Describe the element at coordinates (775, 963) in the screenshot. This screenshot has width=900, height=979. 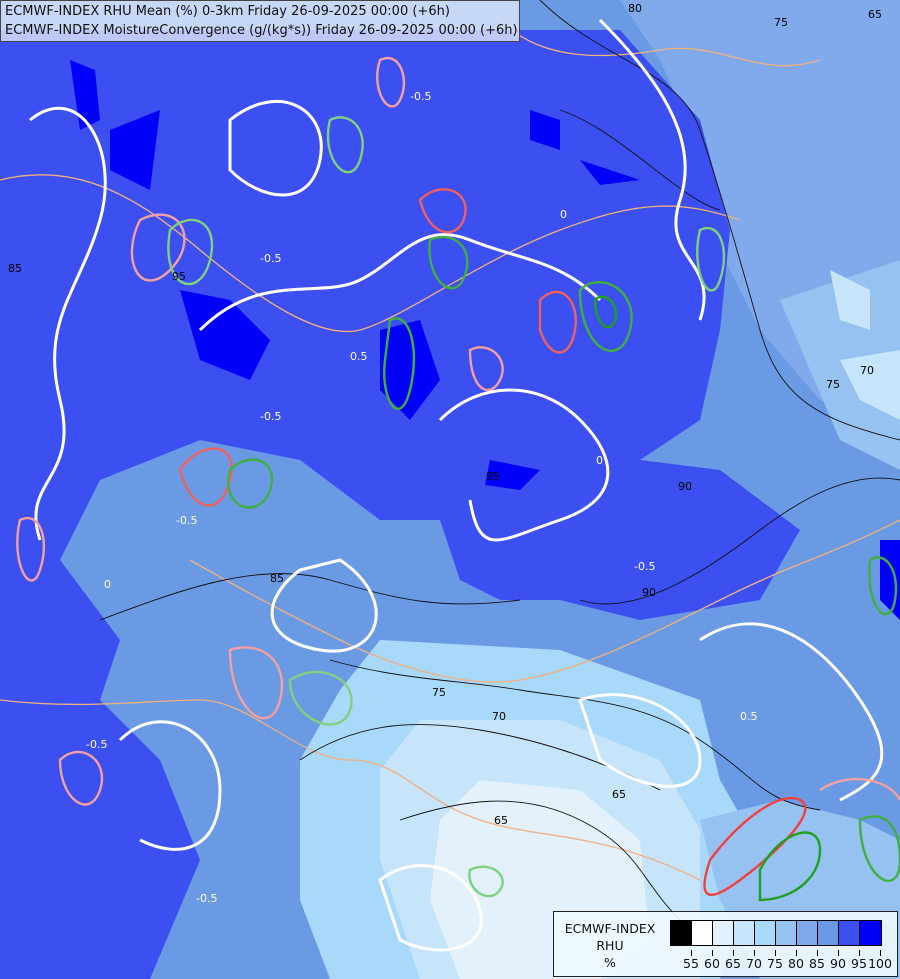
I see `legend-tick-label: 75` at that location.